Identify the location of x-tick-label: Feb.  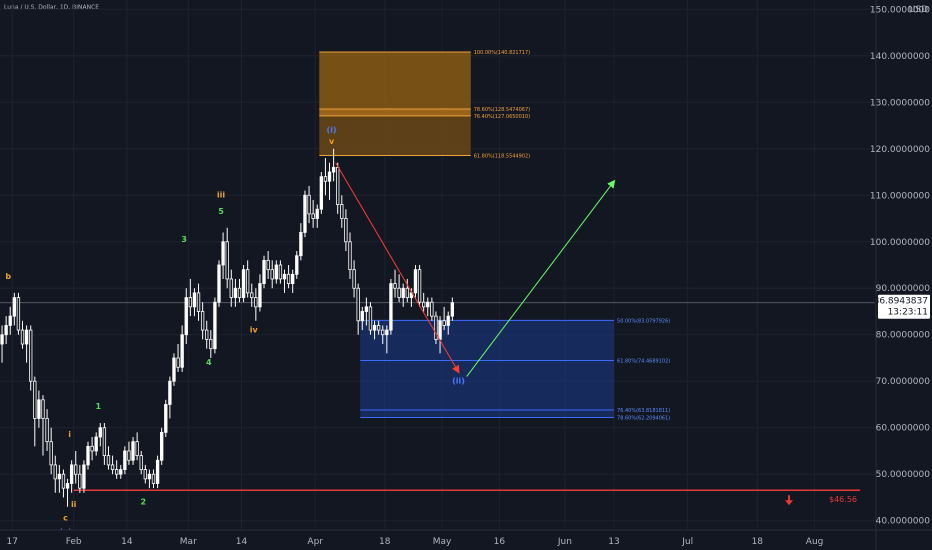
(74, 542).